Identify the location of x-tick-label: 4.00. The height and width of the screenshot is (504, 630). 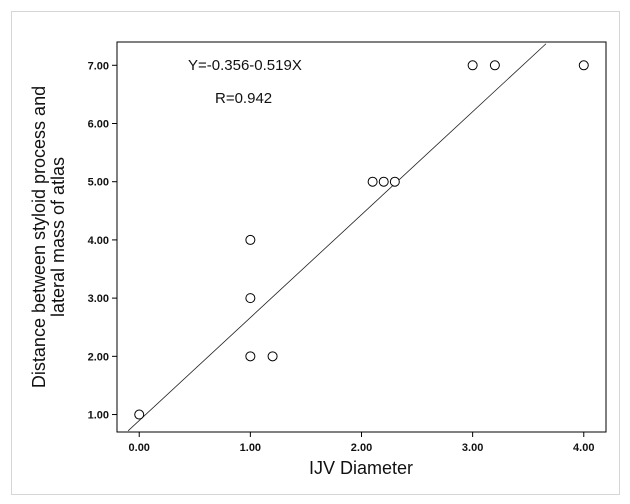
(583, 448).